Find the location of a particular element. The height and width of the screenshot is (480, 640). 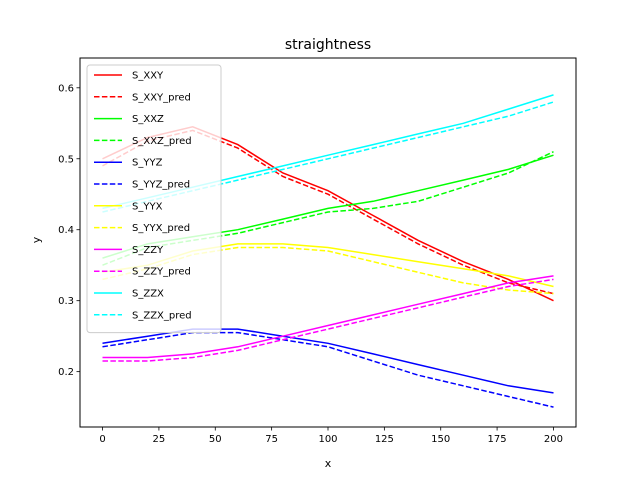

x-tick-label: 0 is located at coordinates (102, 439).